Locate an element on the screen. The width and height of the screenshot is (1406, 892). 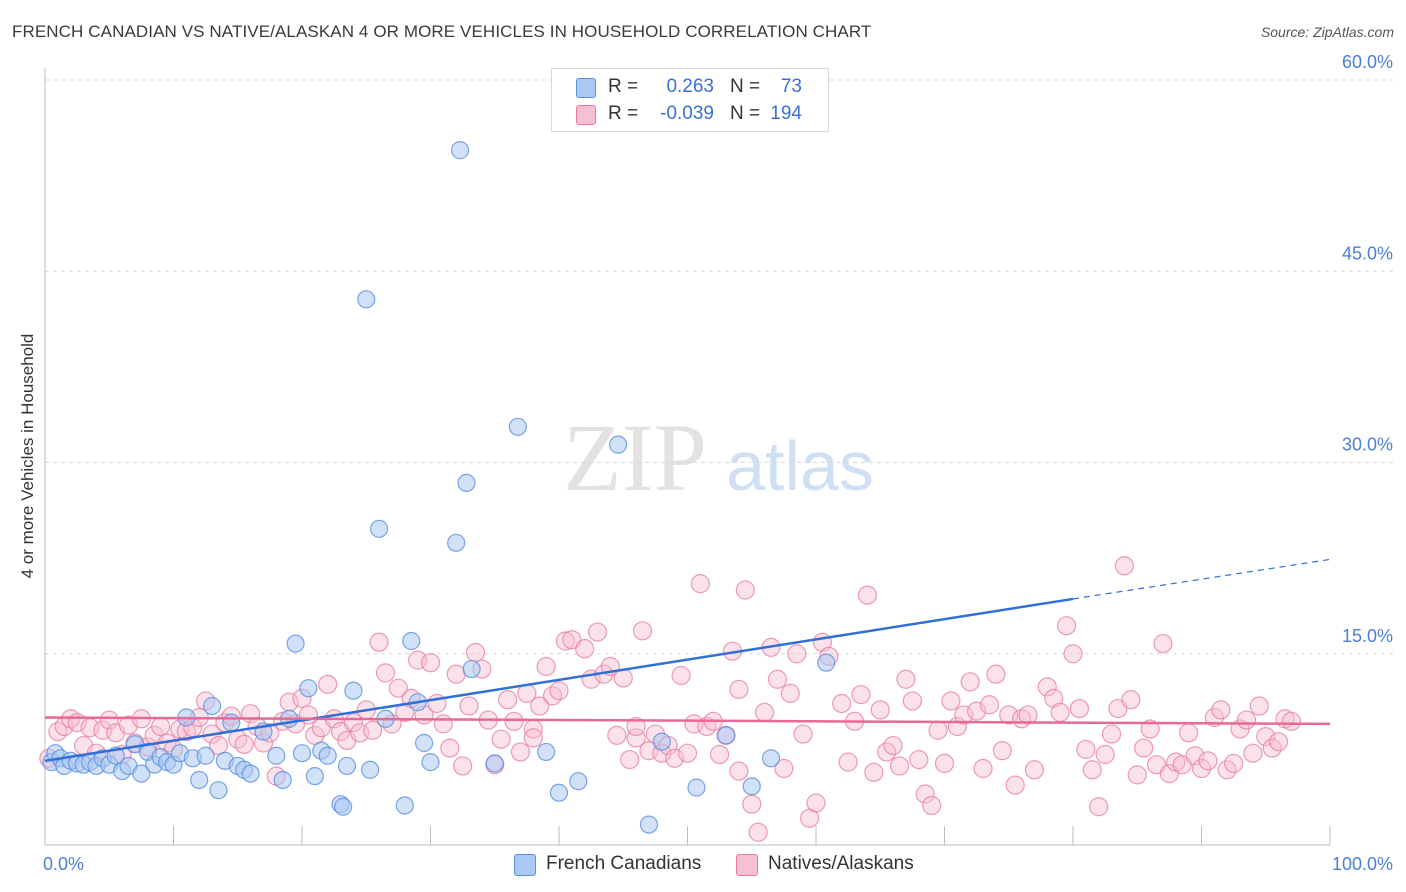
legend-swatch-pink is located at coordinates (747, 865).